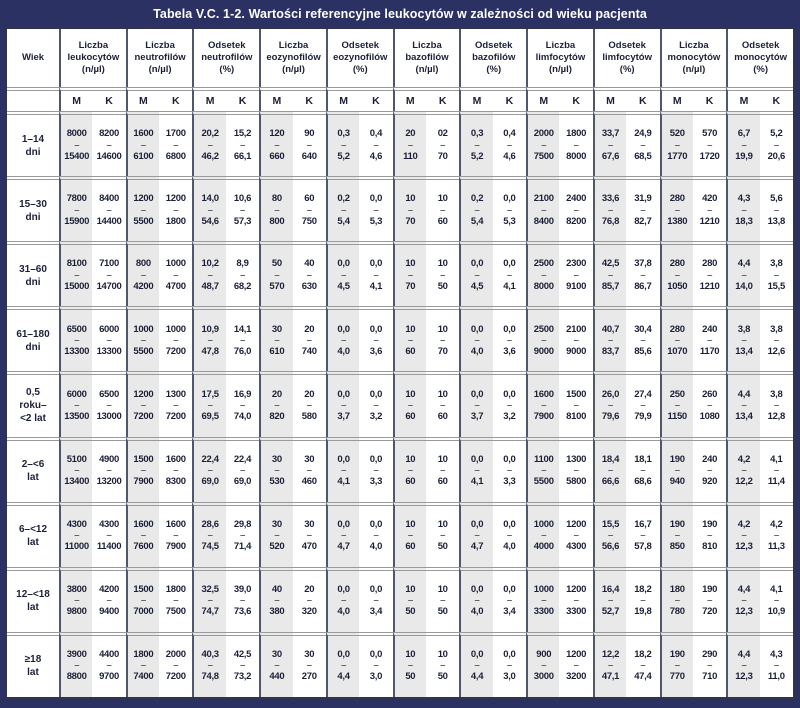  Describe the element at coordinates (410, 351) in the screenshot. I see `range-max: 60` at that location.